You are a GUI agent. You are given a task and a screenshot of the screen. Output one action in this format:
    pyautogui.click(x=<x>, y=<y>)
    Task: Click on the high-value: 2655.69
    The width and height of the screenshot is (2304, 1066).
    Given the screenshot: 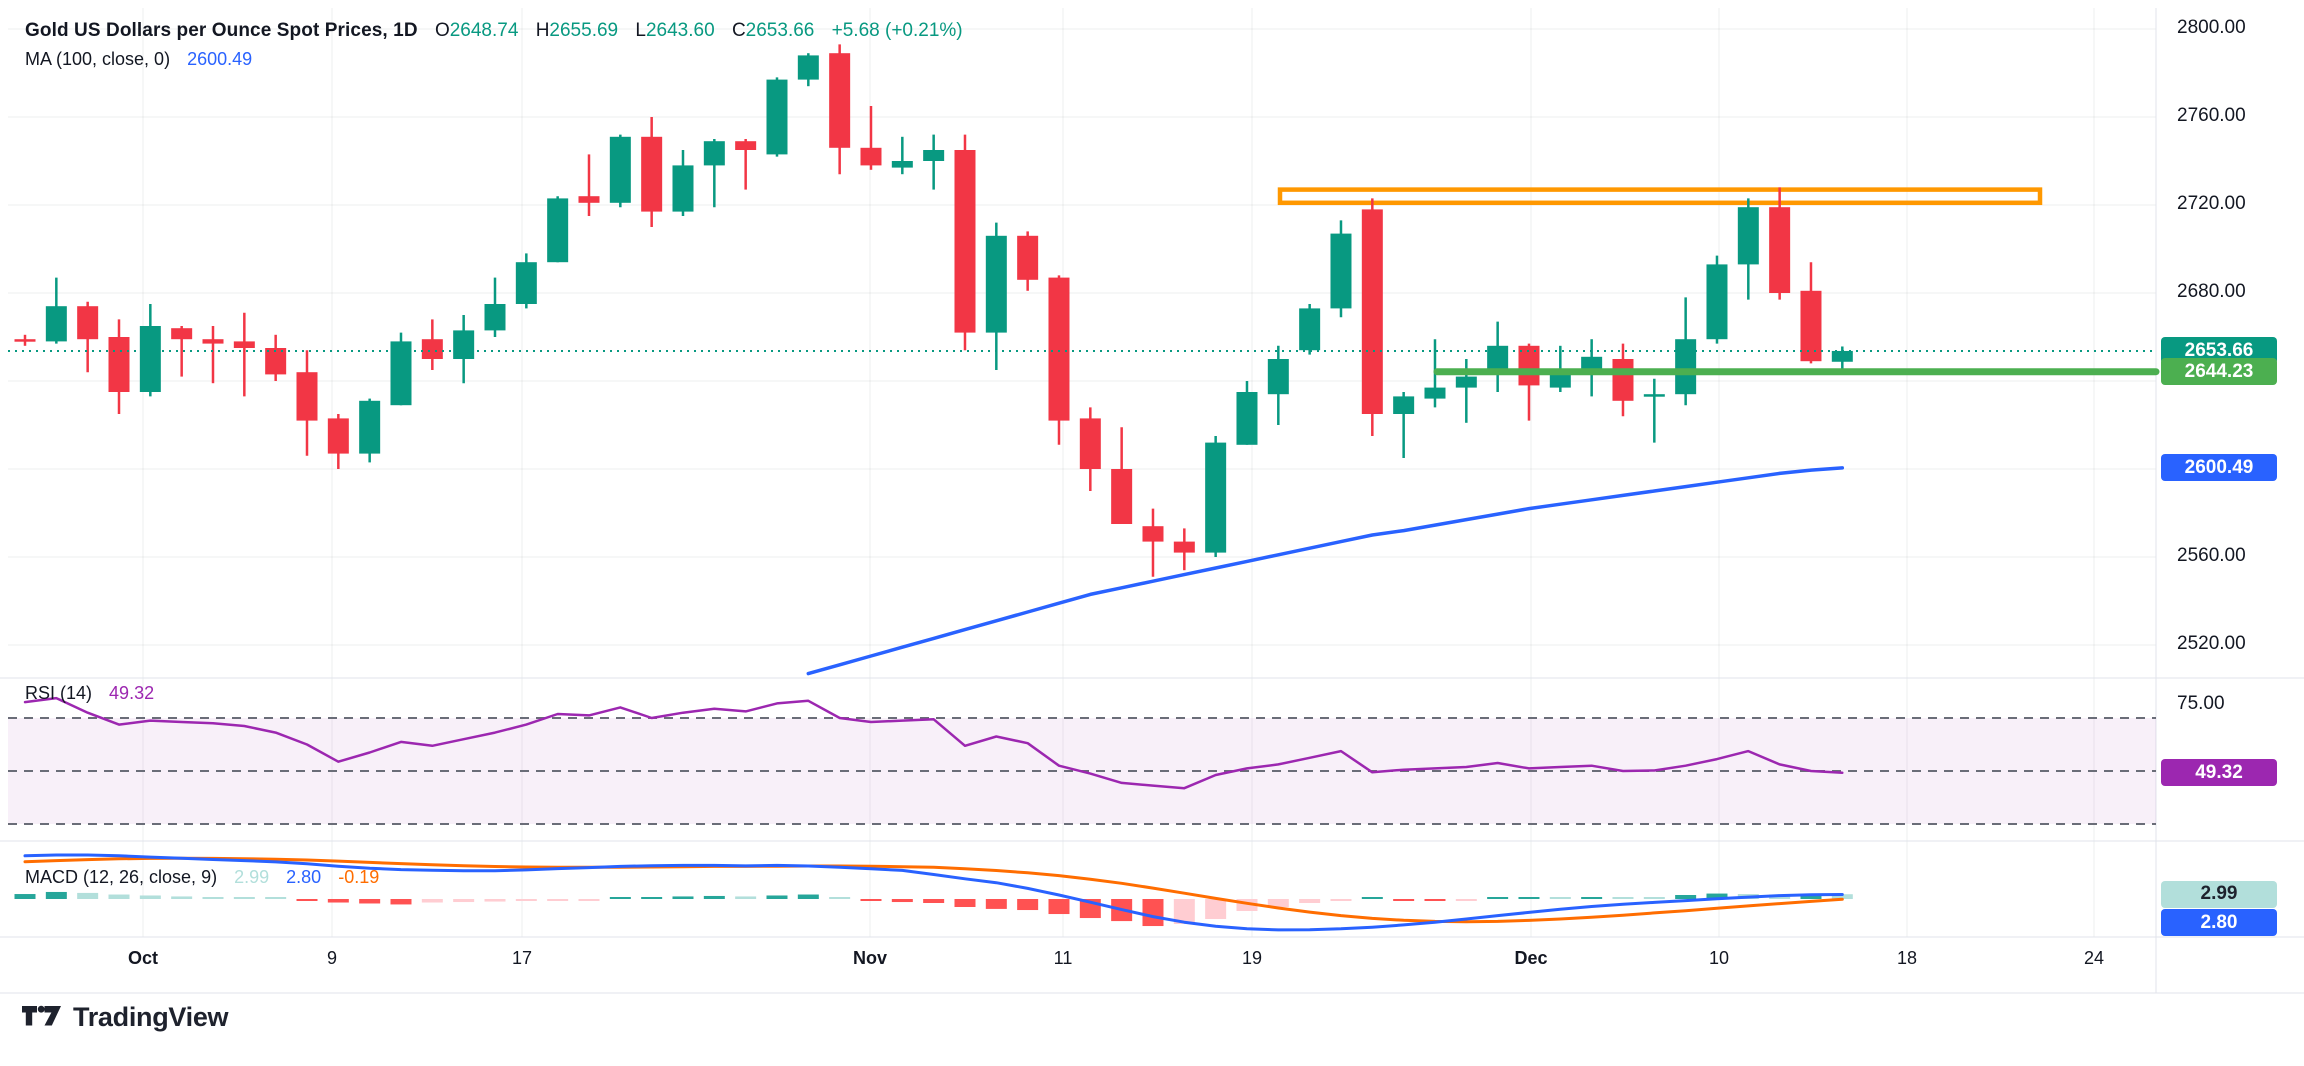 What is the action you would take?
    pyautogui.click(x=584, y=30)
    